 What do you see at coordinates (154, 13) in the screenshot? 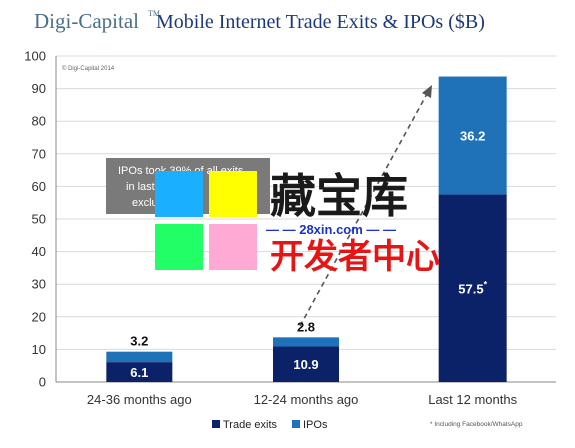
I see `brand-trademark: TM` at bounding box center [154, 13].